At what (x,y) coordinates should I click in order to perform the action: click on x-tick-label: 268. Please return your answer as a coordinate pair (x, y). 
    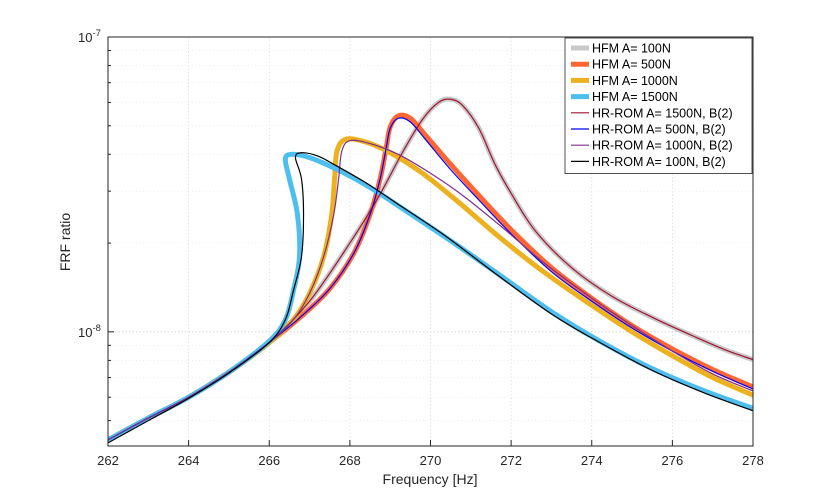
    Looking at the image, I should click on (350, 460).